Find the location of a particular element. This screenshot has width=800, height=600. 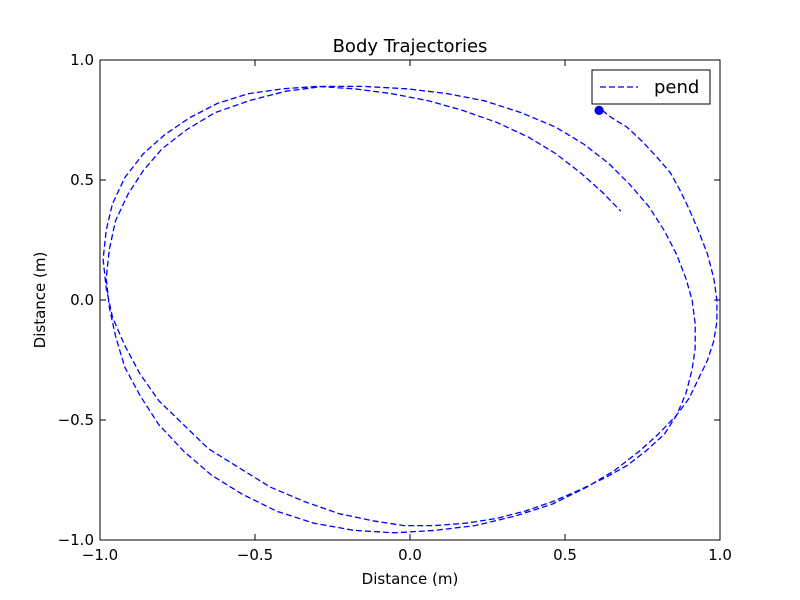

legend-label-pend: pend is located at coordinates (676, 87).